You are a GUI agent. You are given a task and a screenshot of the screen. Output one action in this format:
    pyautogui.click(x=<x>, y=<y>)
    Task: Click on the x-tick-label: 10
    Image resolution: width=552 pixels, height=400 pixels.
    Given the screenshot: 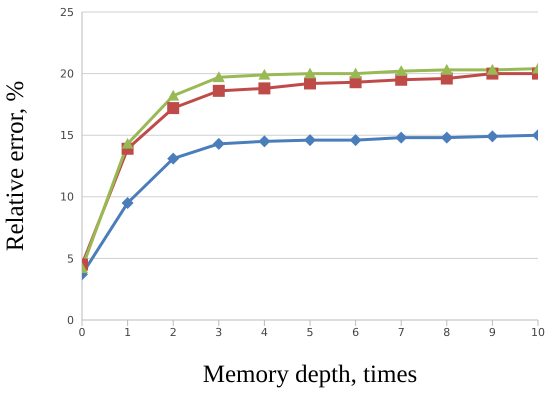 What is the action you would take?
    pyautogui.click(x=538, y=332)
    